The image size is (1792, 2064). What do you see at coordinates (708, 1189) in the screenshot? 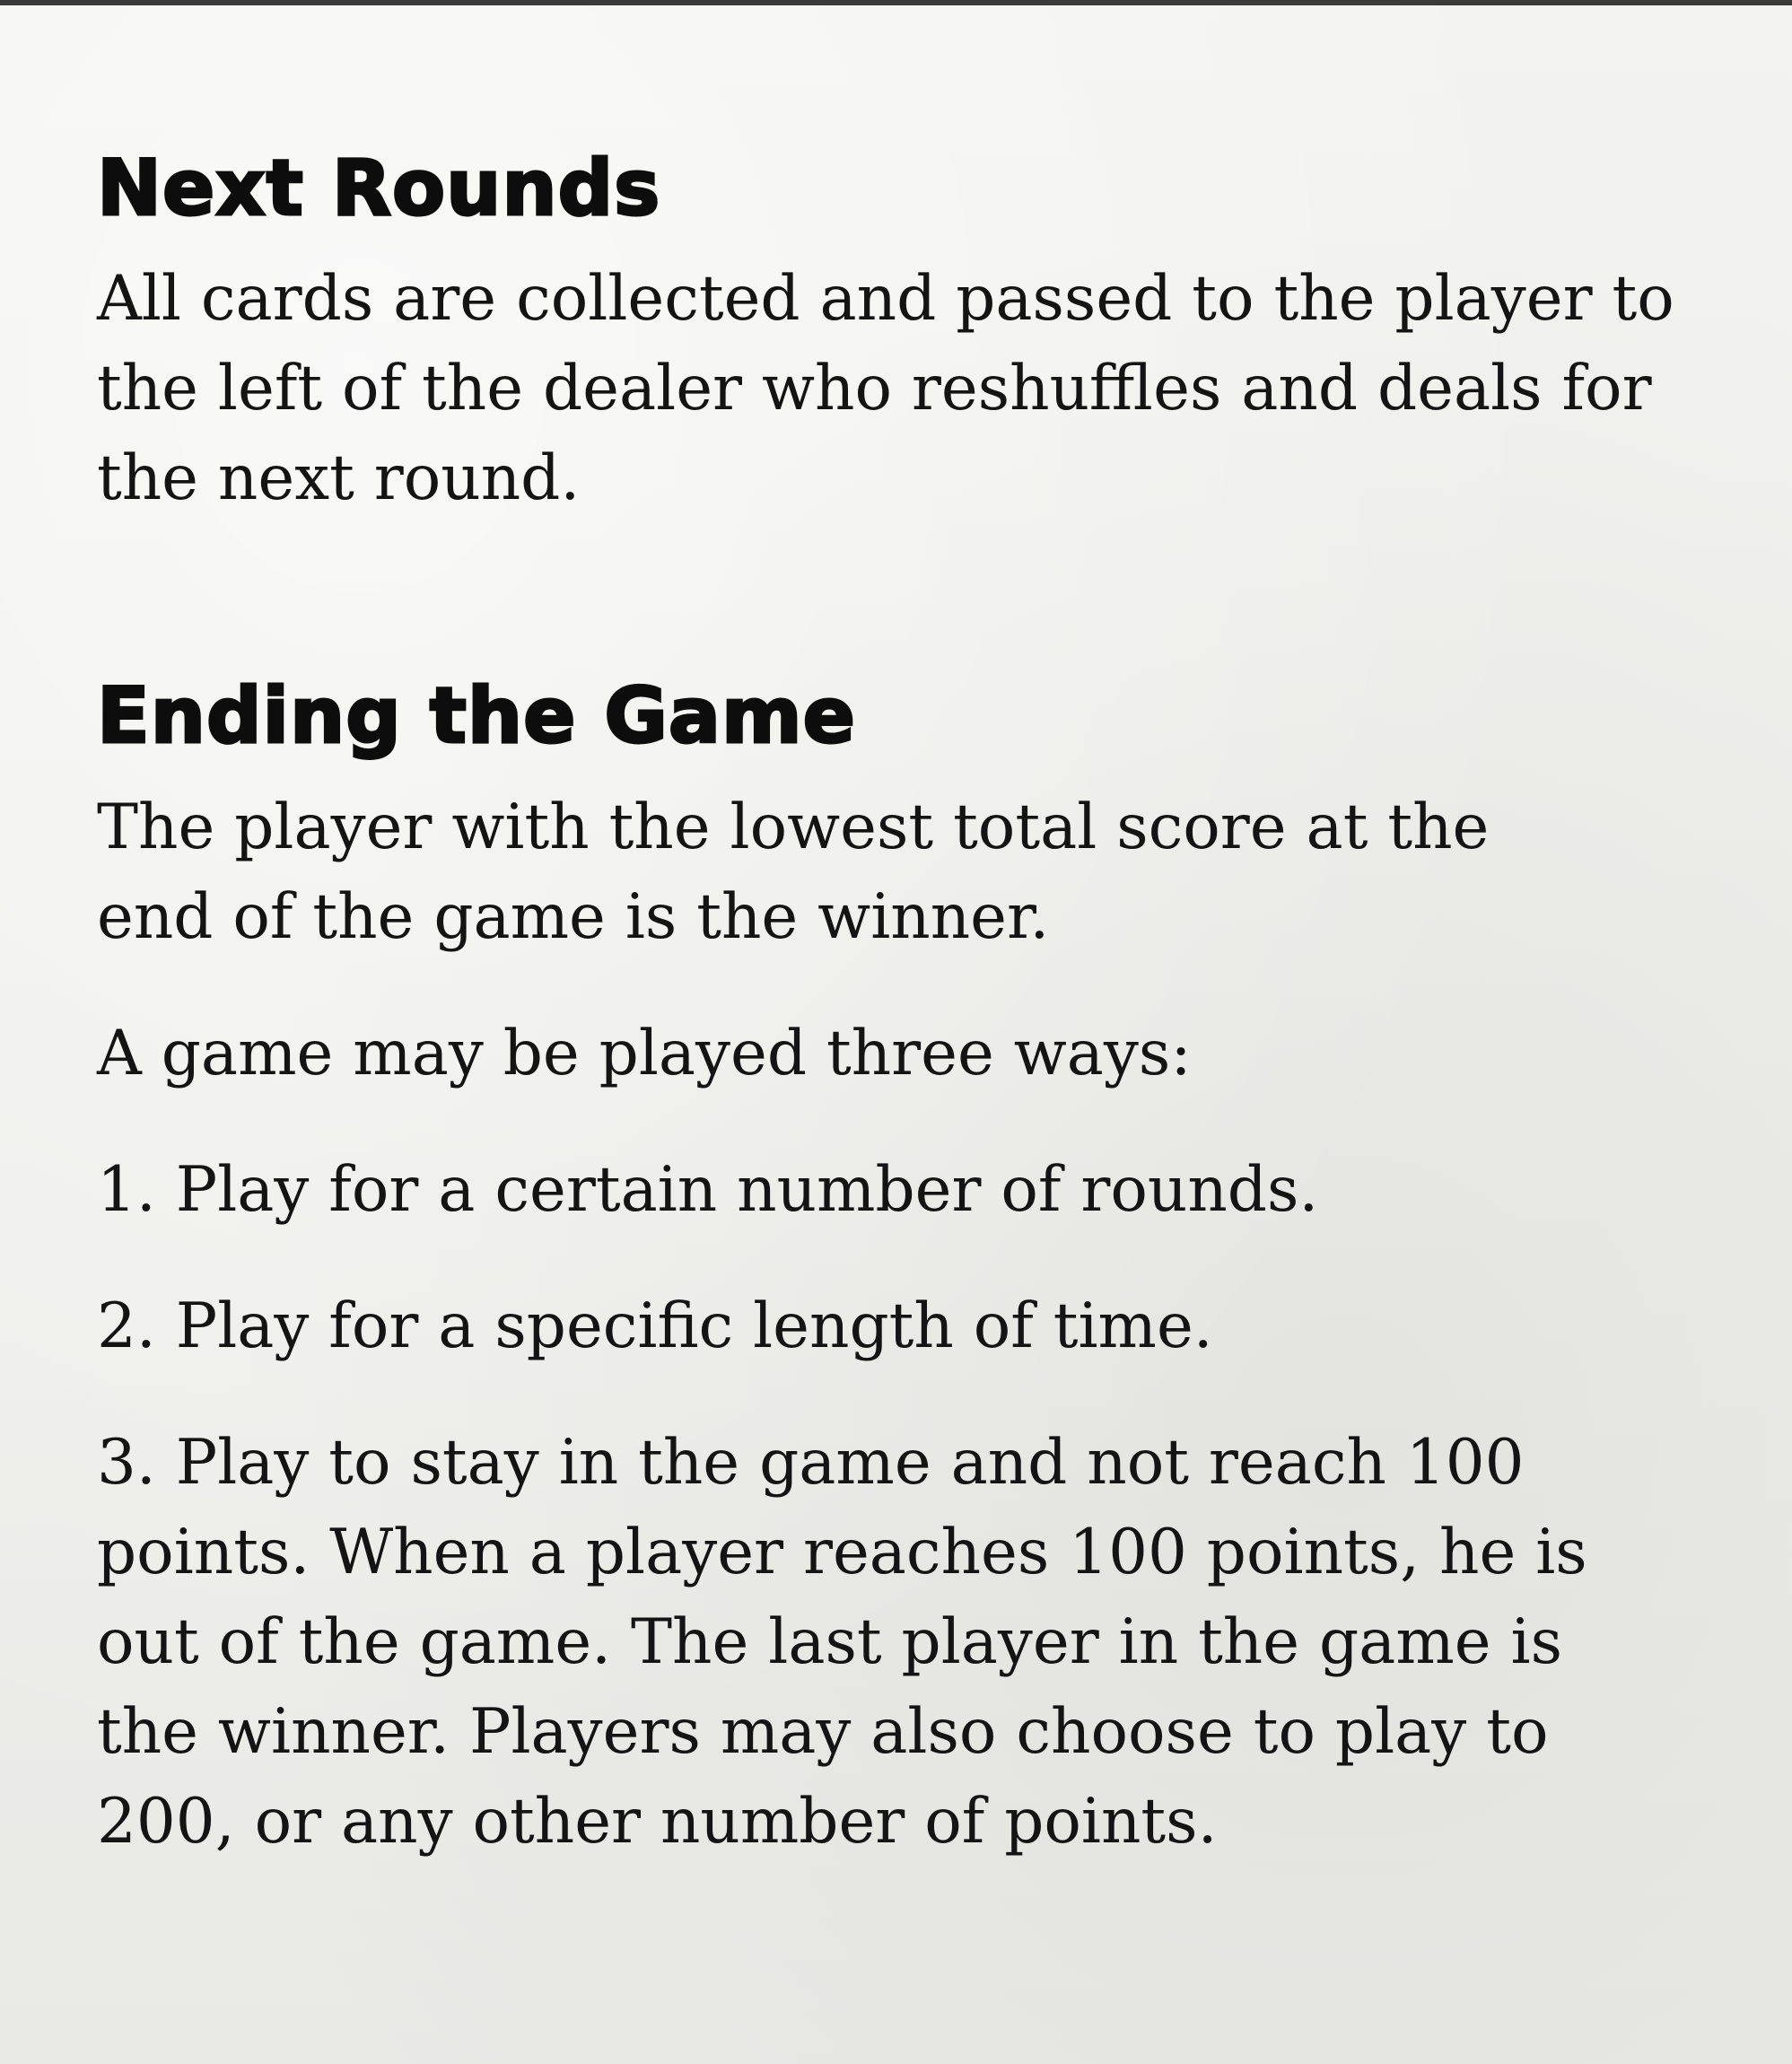
I see `list-item: 1. Play for a certain number of rounds.` at bounding box center [708, 1189].